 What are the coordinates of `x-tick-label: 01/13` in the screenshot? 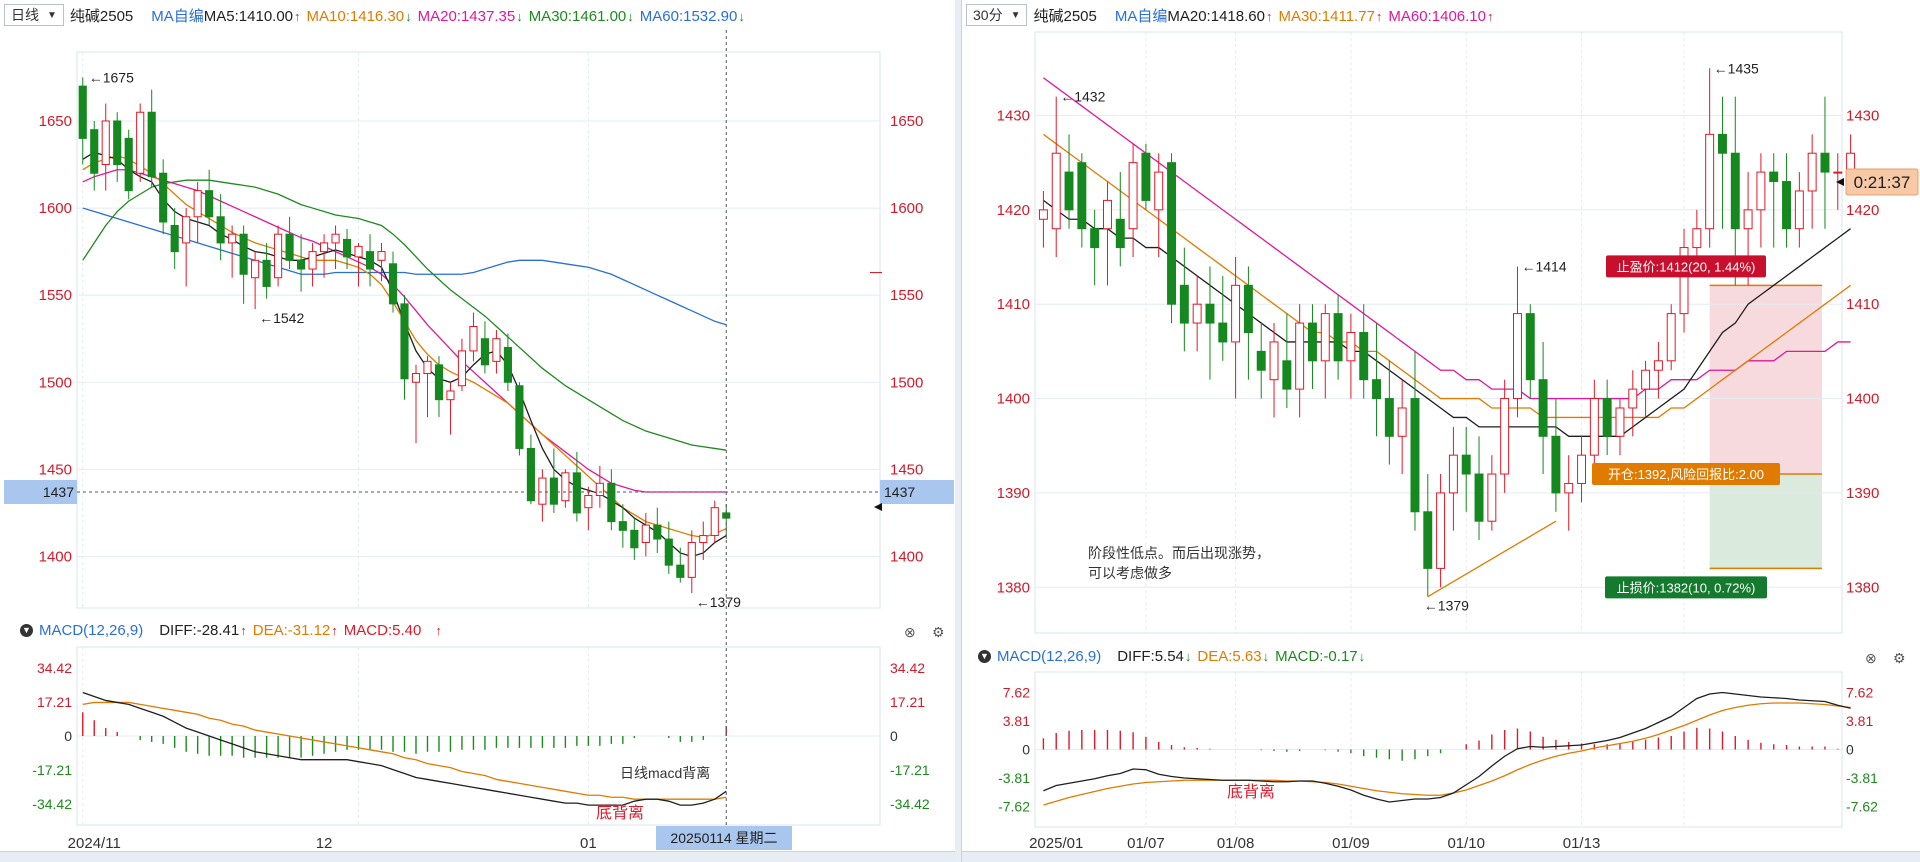 It's located at (1582, 843).